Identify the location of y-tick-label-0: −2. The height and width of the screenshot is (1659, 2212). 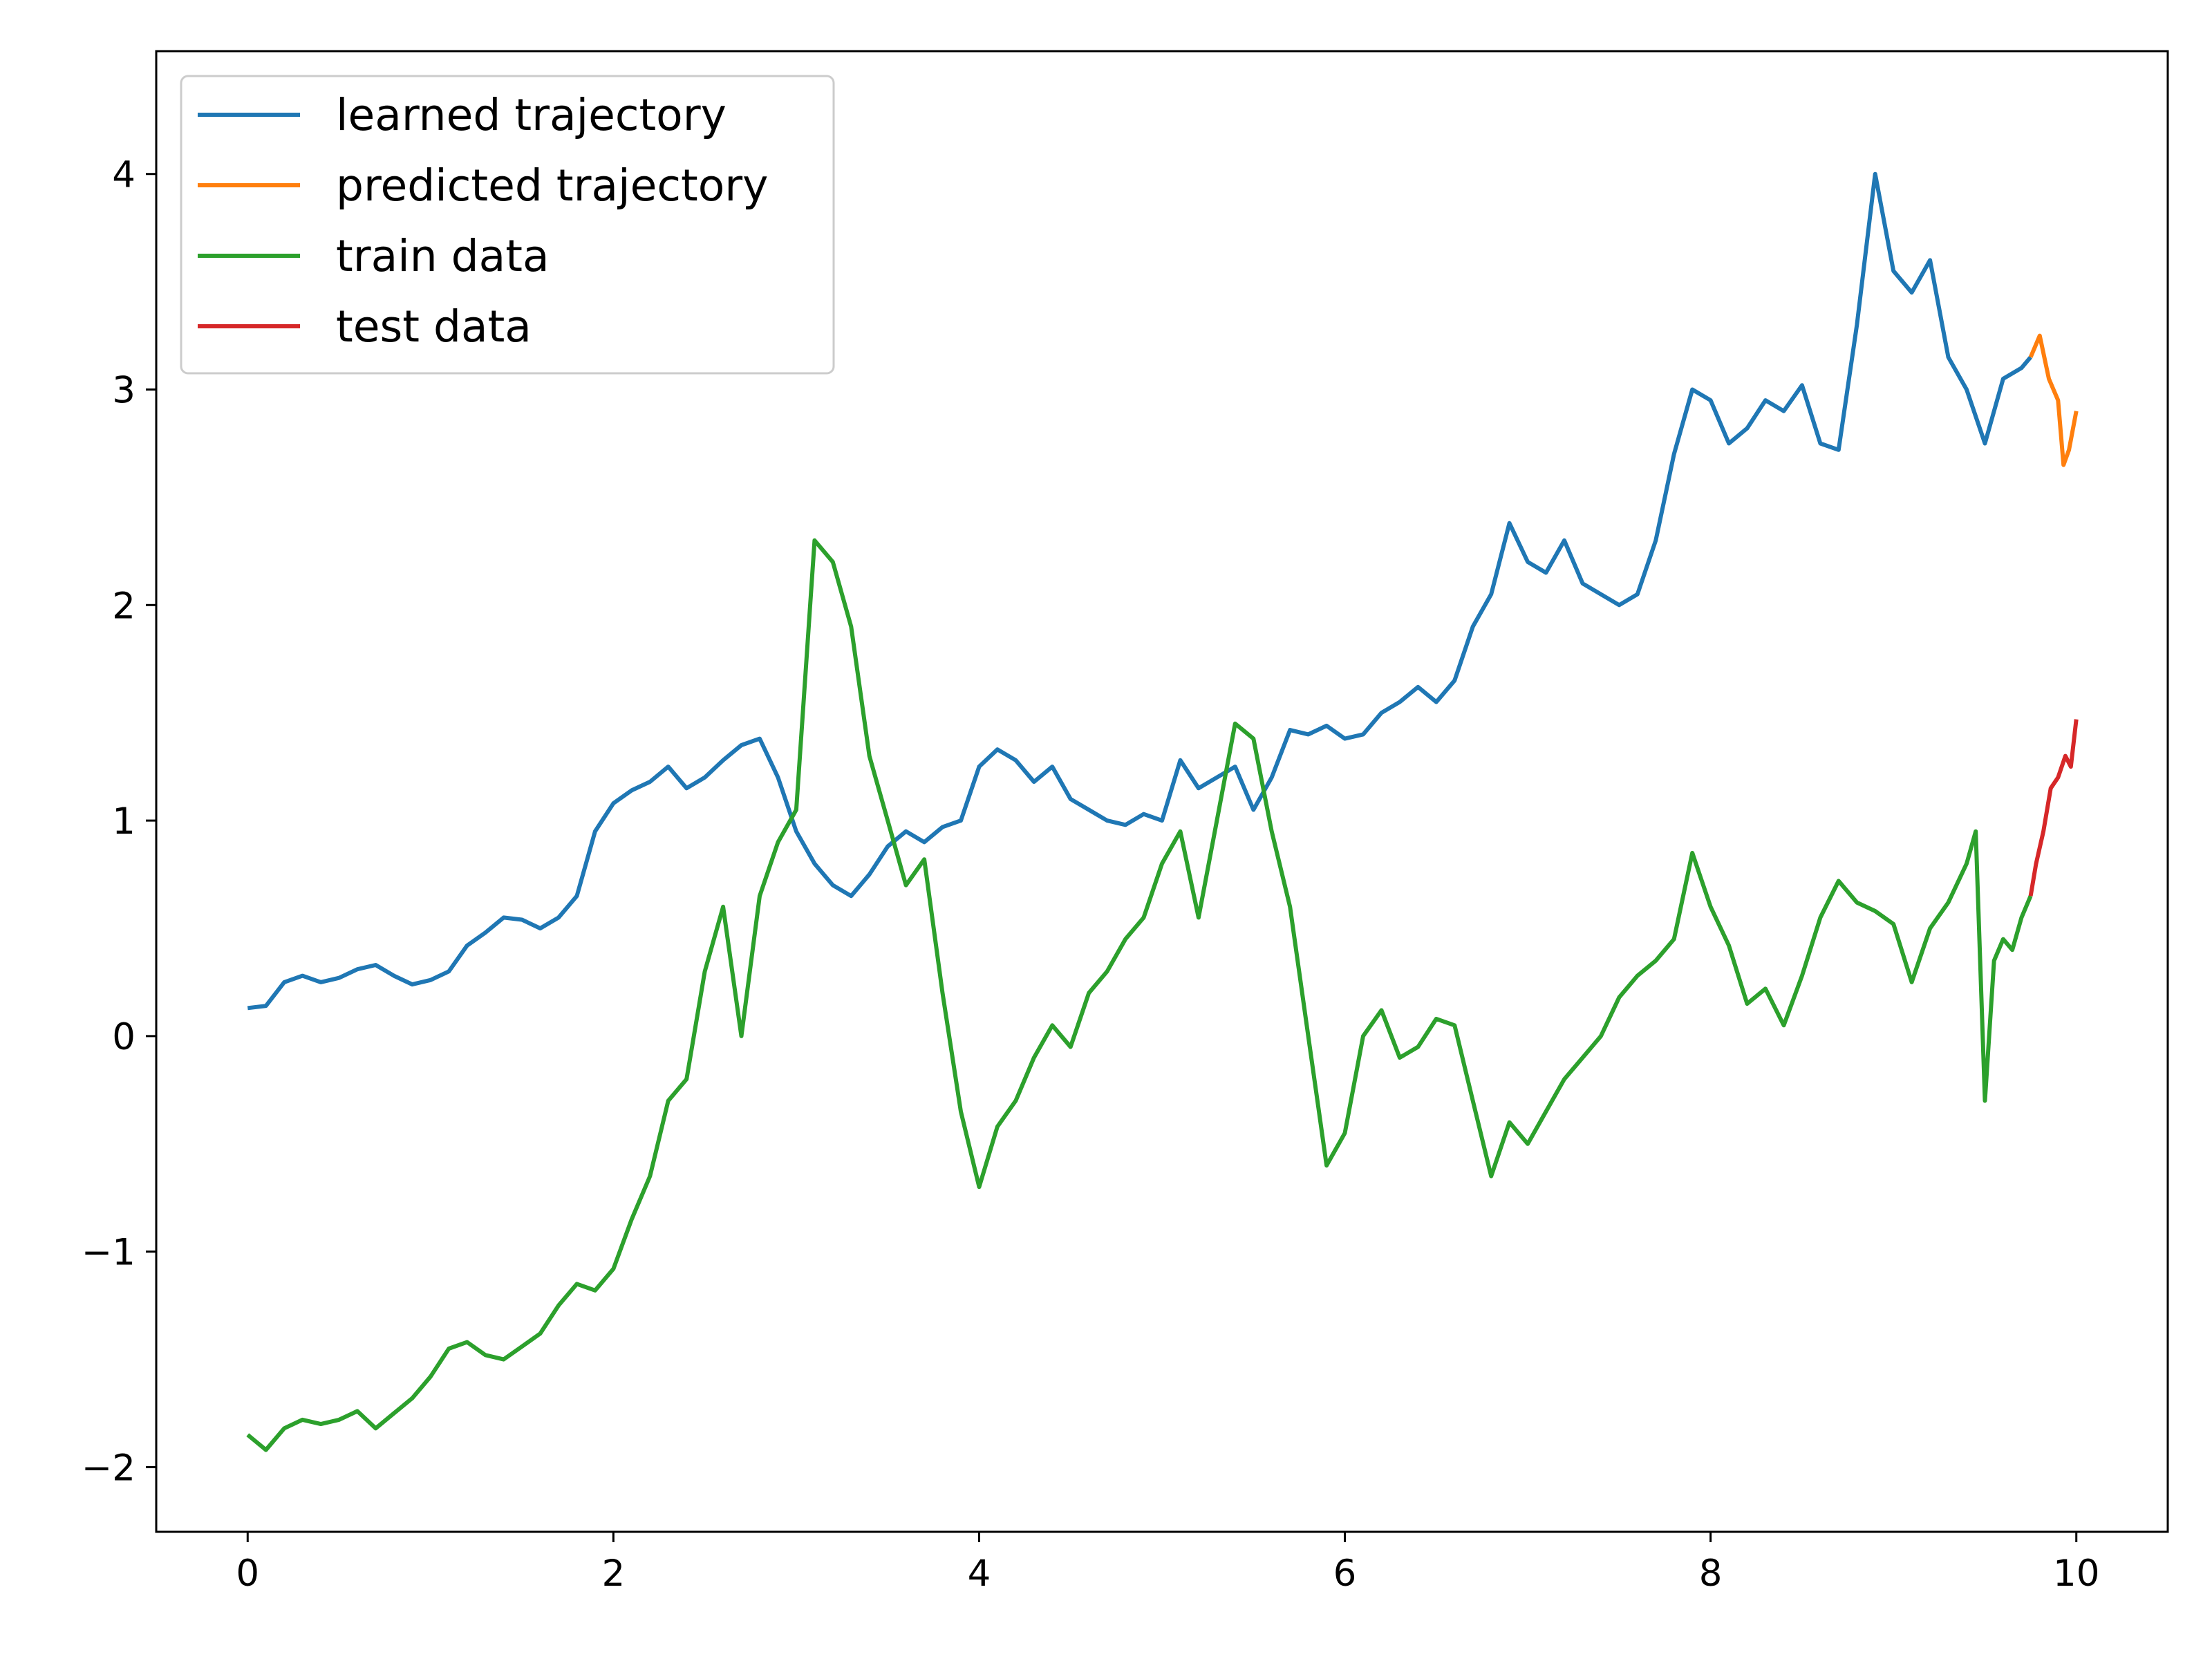
(109, 1468).